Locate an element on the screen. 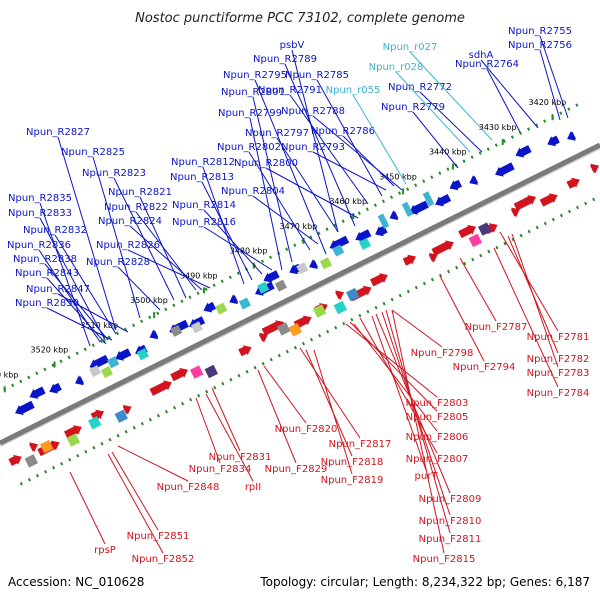  reverse-gene-label: Npun_R2797 is located at coordinates (277, 133).